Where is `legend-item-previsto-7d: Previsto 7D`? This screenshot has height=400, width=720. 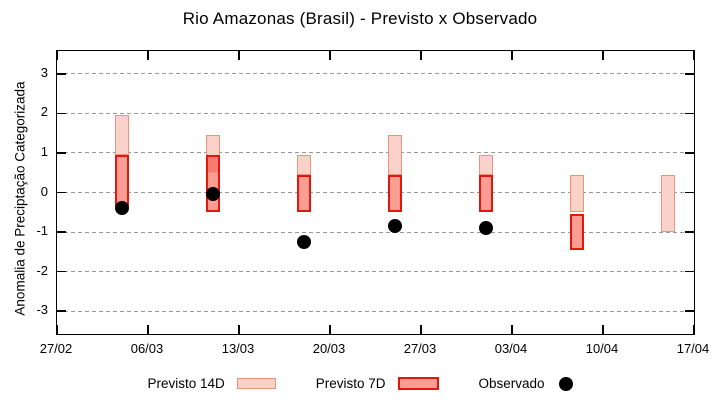 legend-item-previsto-7d: Previsto 7D is located at coordinates (377, 383).